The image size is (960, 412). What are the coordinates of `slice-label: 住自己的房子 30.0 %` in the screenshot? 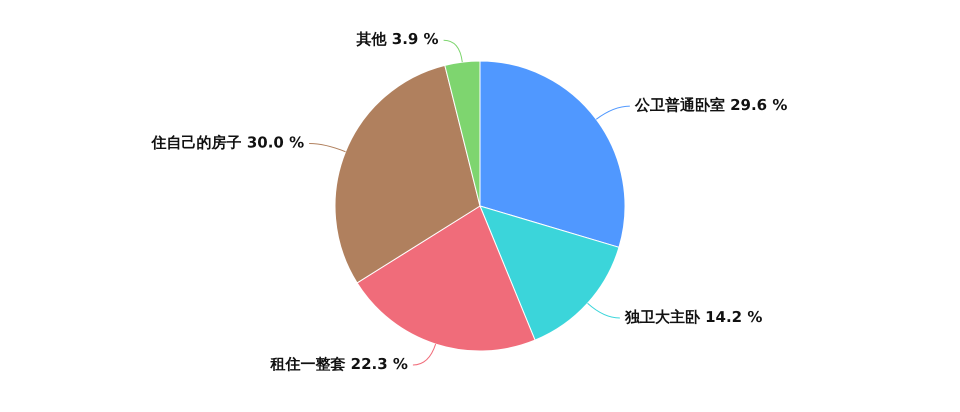 It's located at (227, 142).